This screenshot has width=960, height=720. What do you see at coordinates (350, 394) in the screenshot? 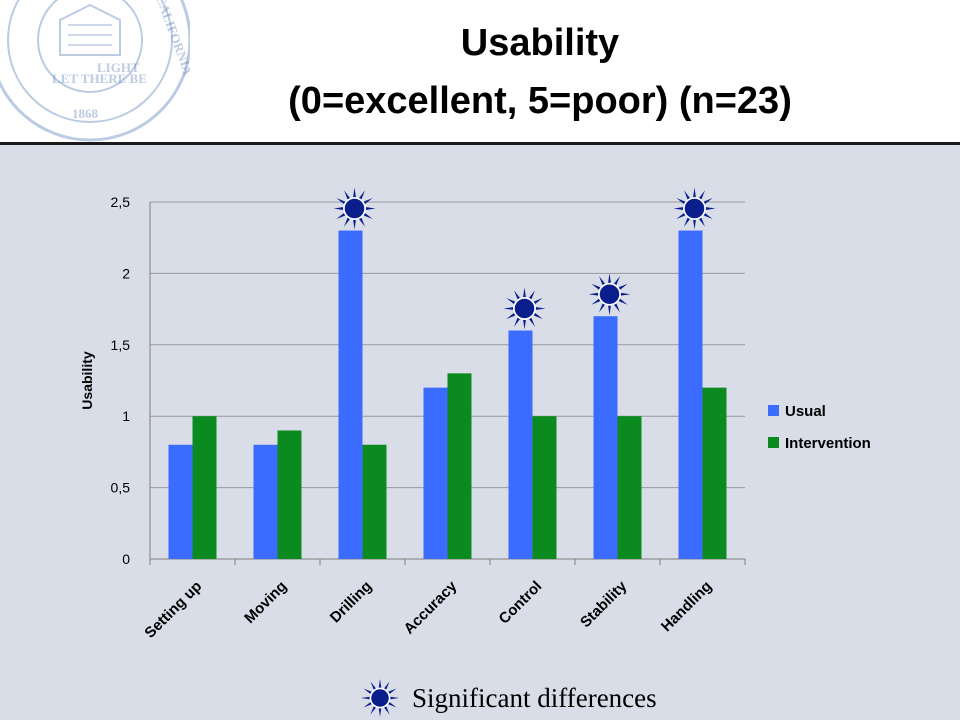
I see `bar-usual-drilling` at bounding box center [350, 394].